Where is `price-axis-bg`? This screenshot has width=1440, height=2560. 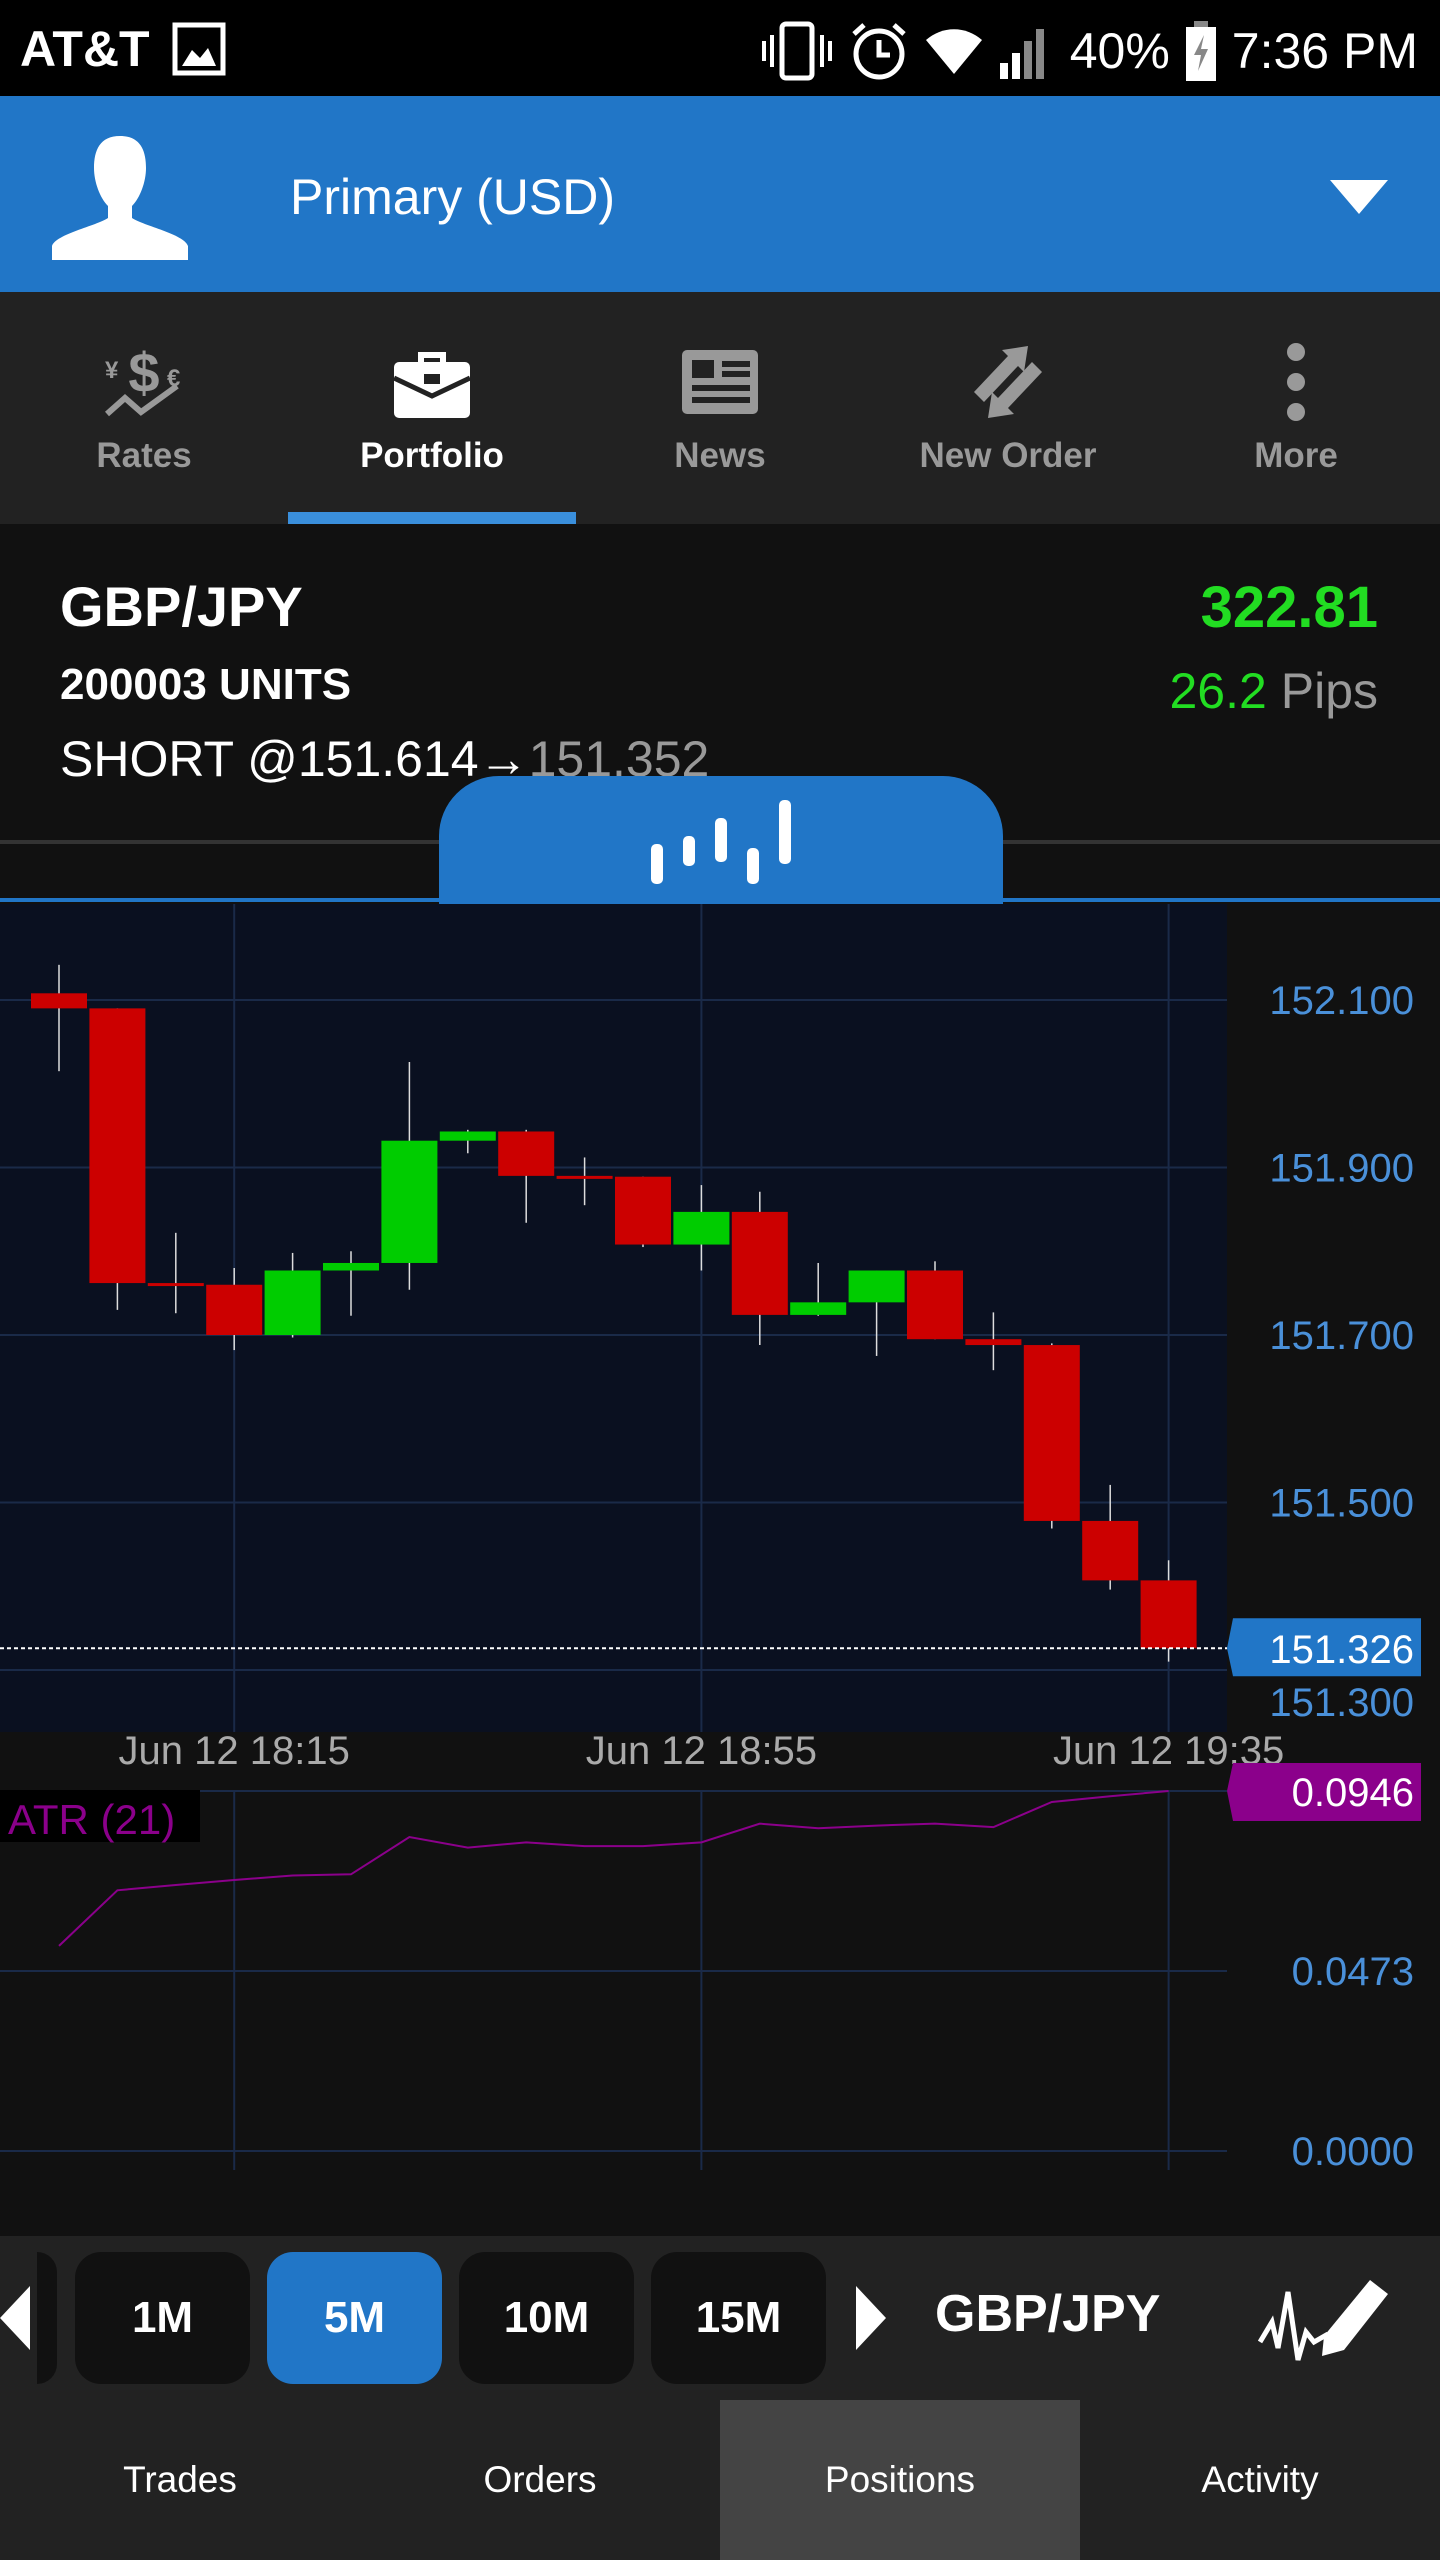
price-axis-bg is located at coordinates (1333, 1318).